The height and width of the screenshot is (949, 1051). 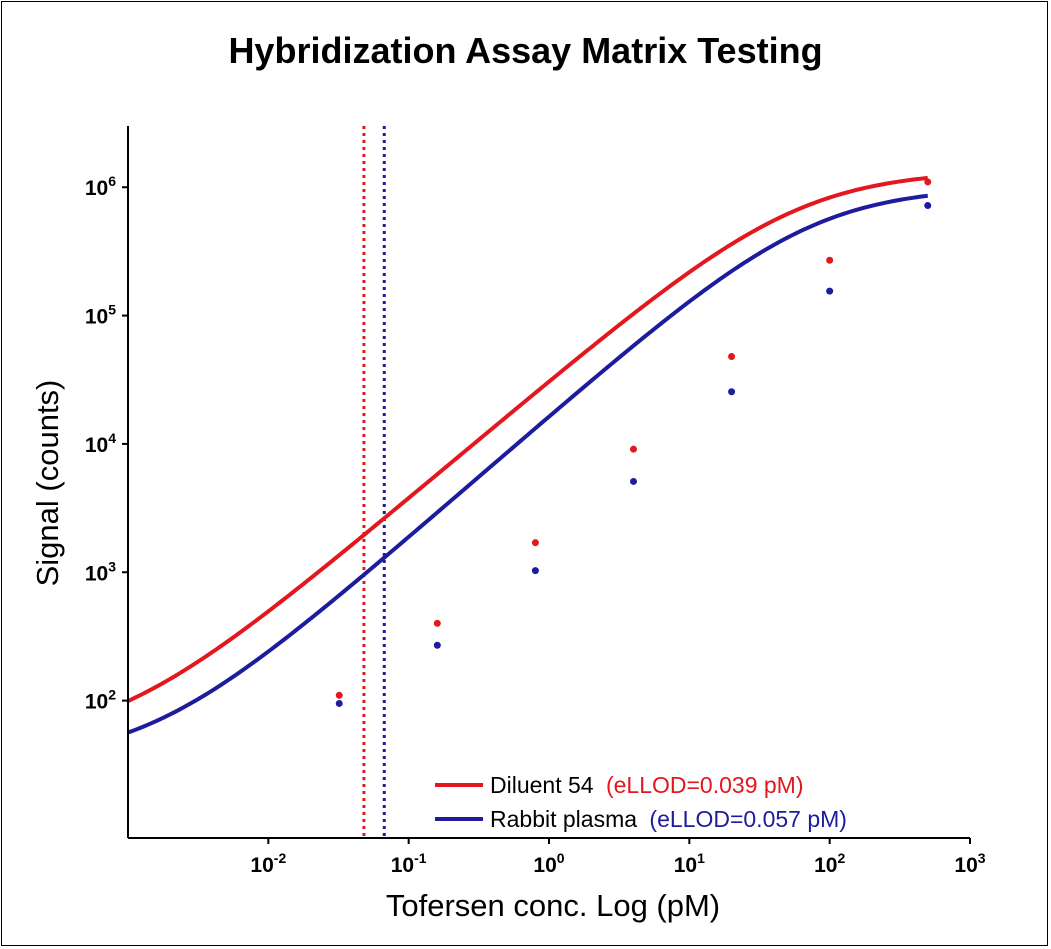 I want to click on y-tick-label: 10⁴, so click(x=100, y=443).